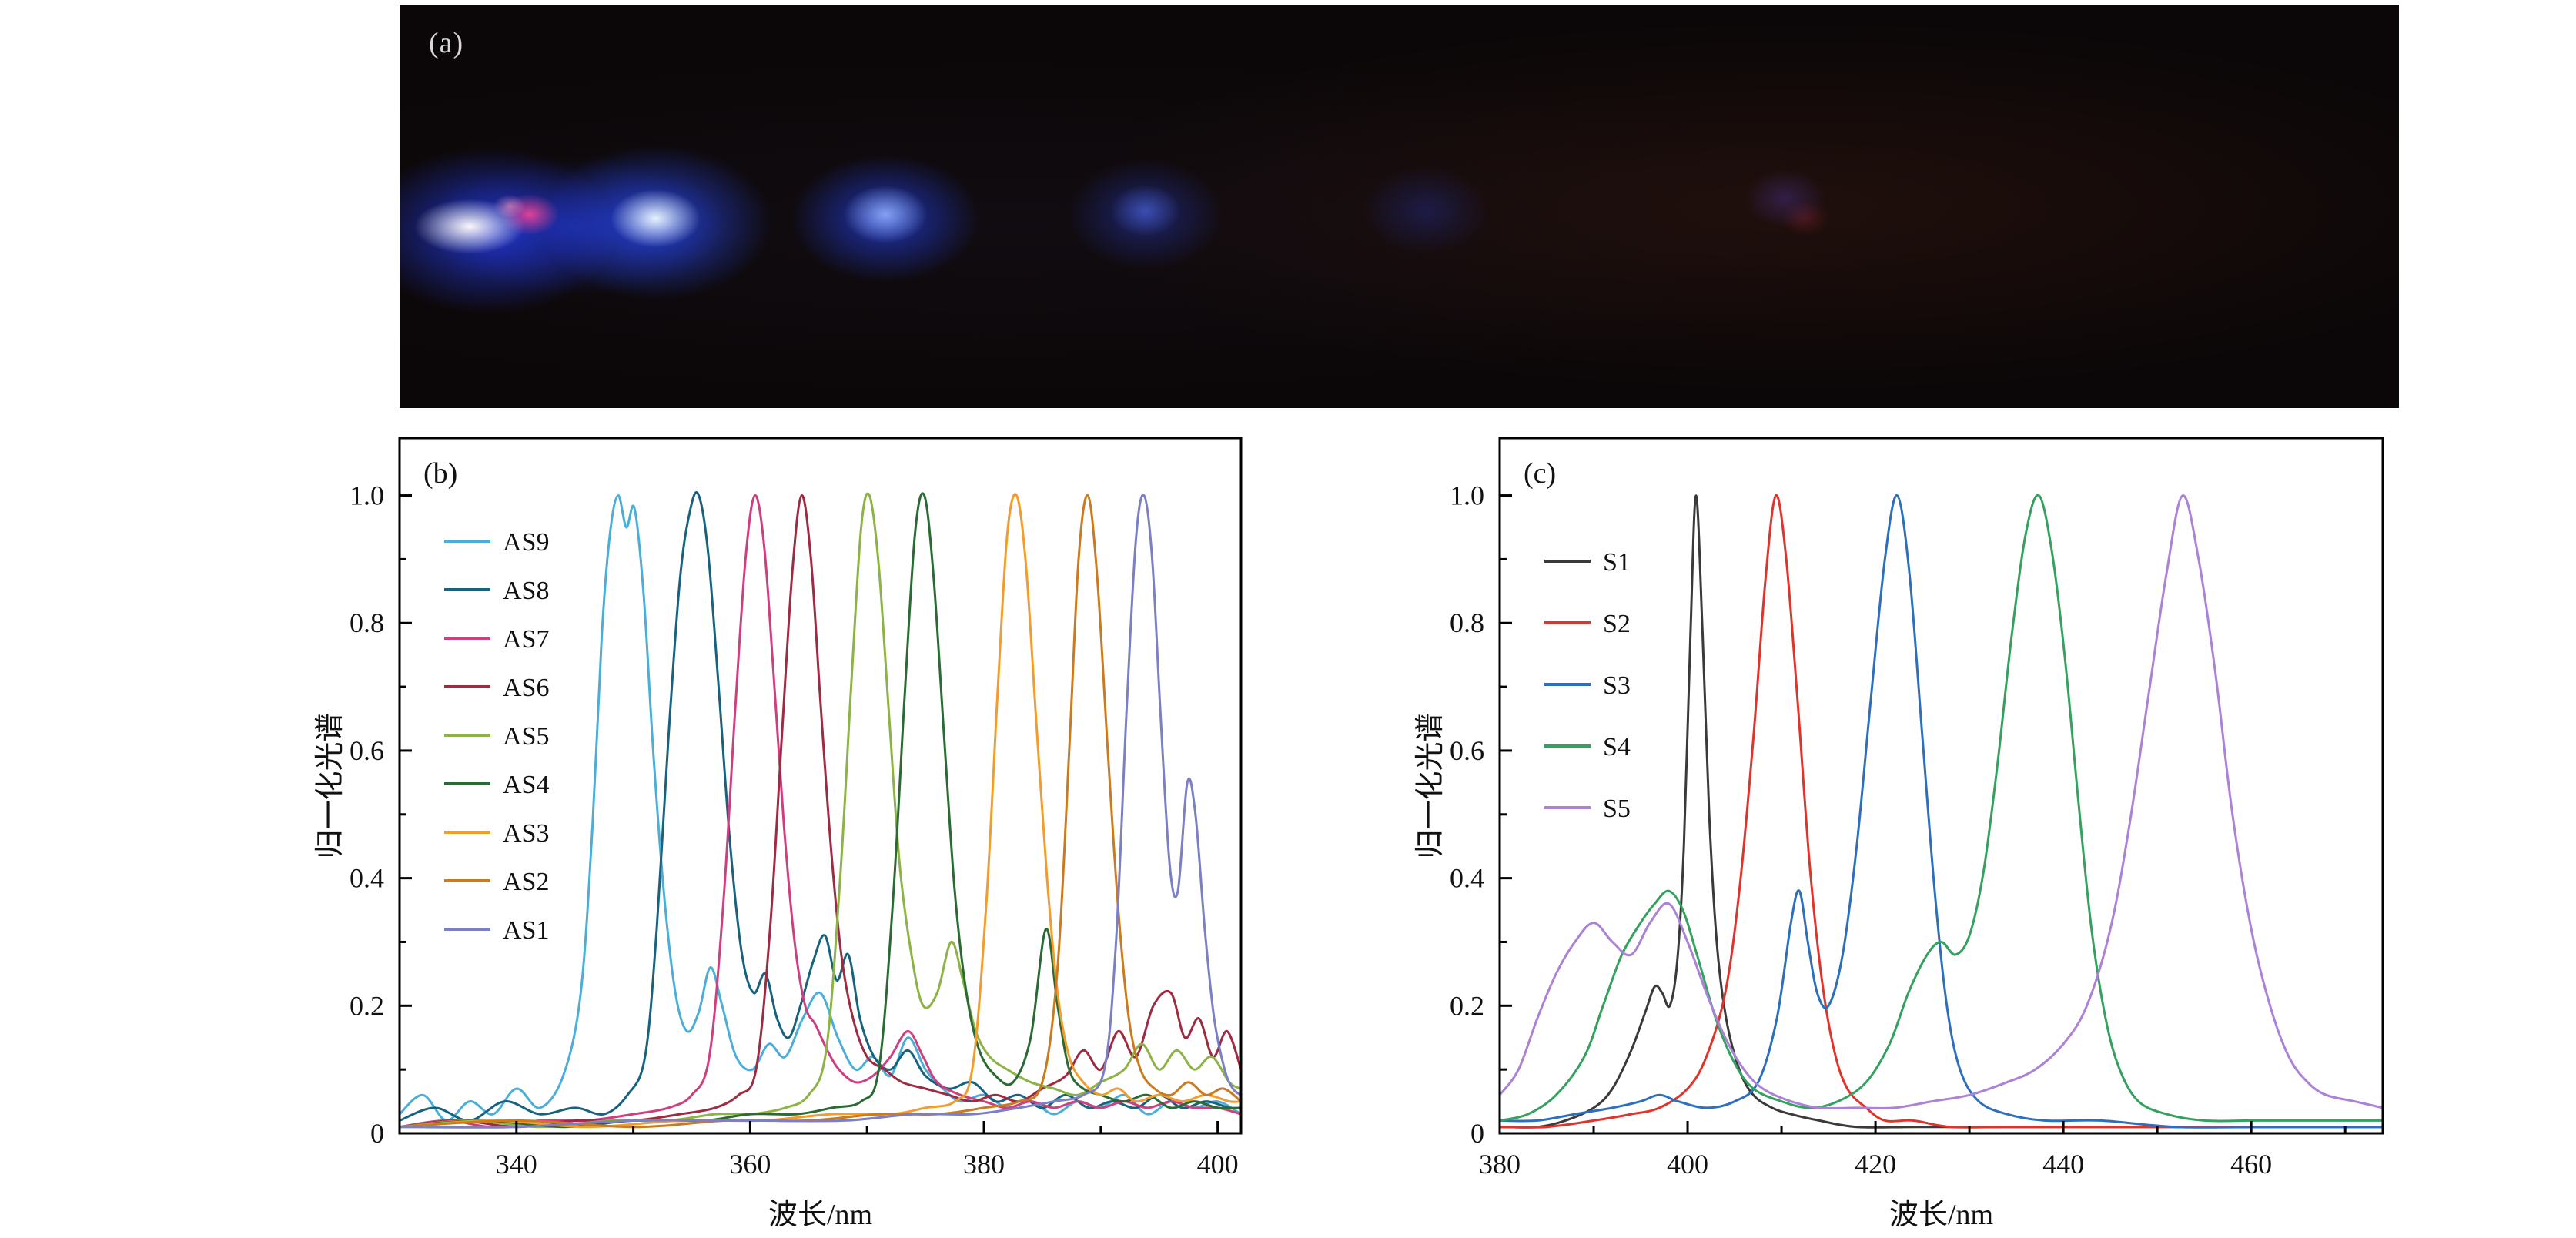 Image resolution: width=2576 pixels, height=1238 pixels. Describe the element at coordinates (516, 1164) in the screenshot. I see `x-tick-label: 340` at that location.